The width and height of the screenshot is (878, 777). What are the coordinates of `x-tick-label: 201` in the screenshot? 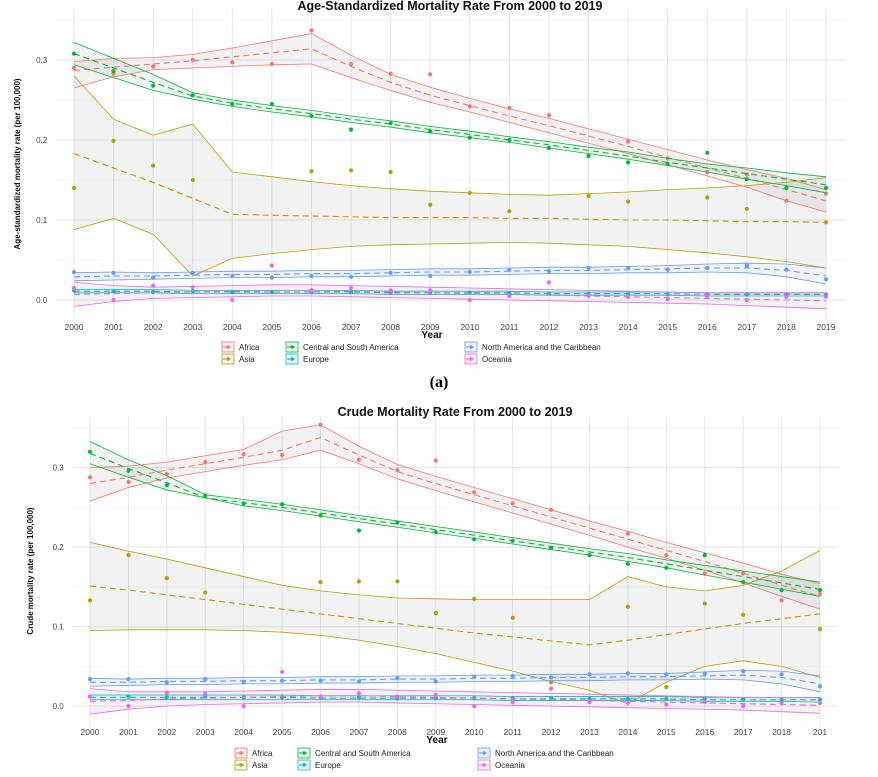 It's located at (820, 732).